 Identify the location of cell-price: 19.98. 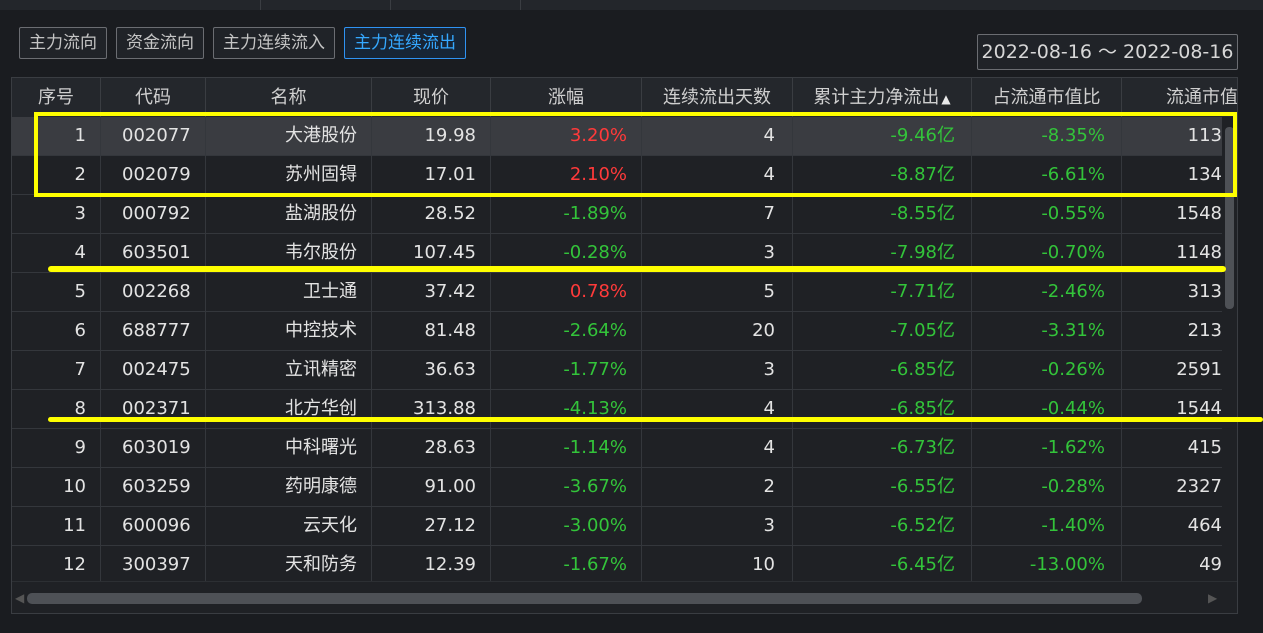
(431, 136).